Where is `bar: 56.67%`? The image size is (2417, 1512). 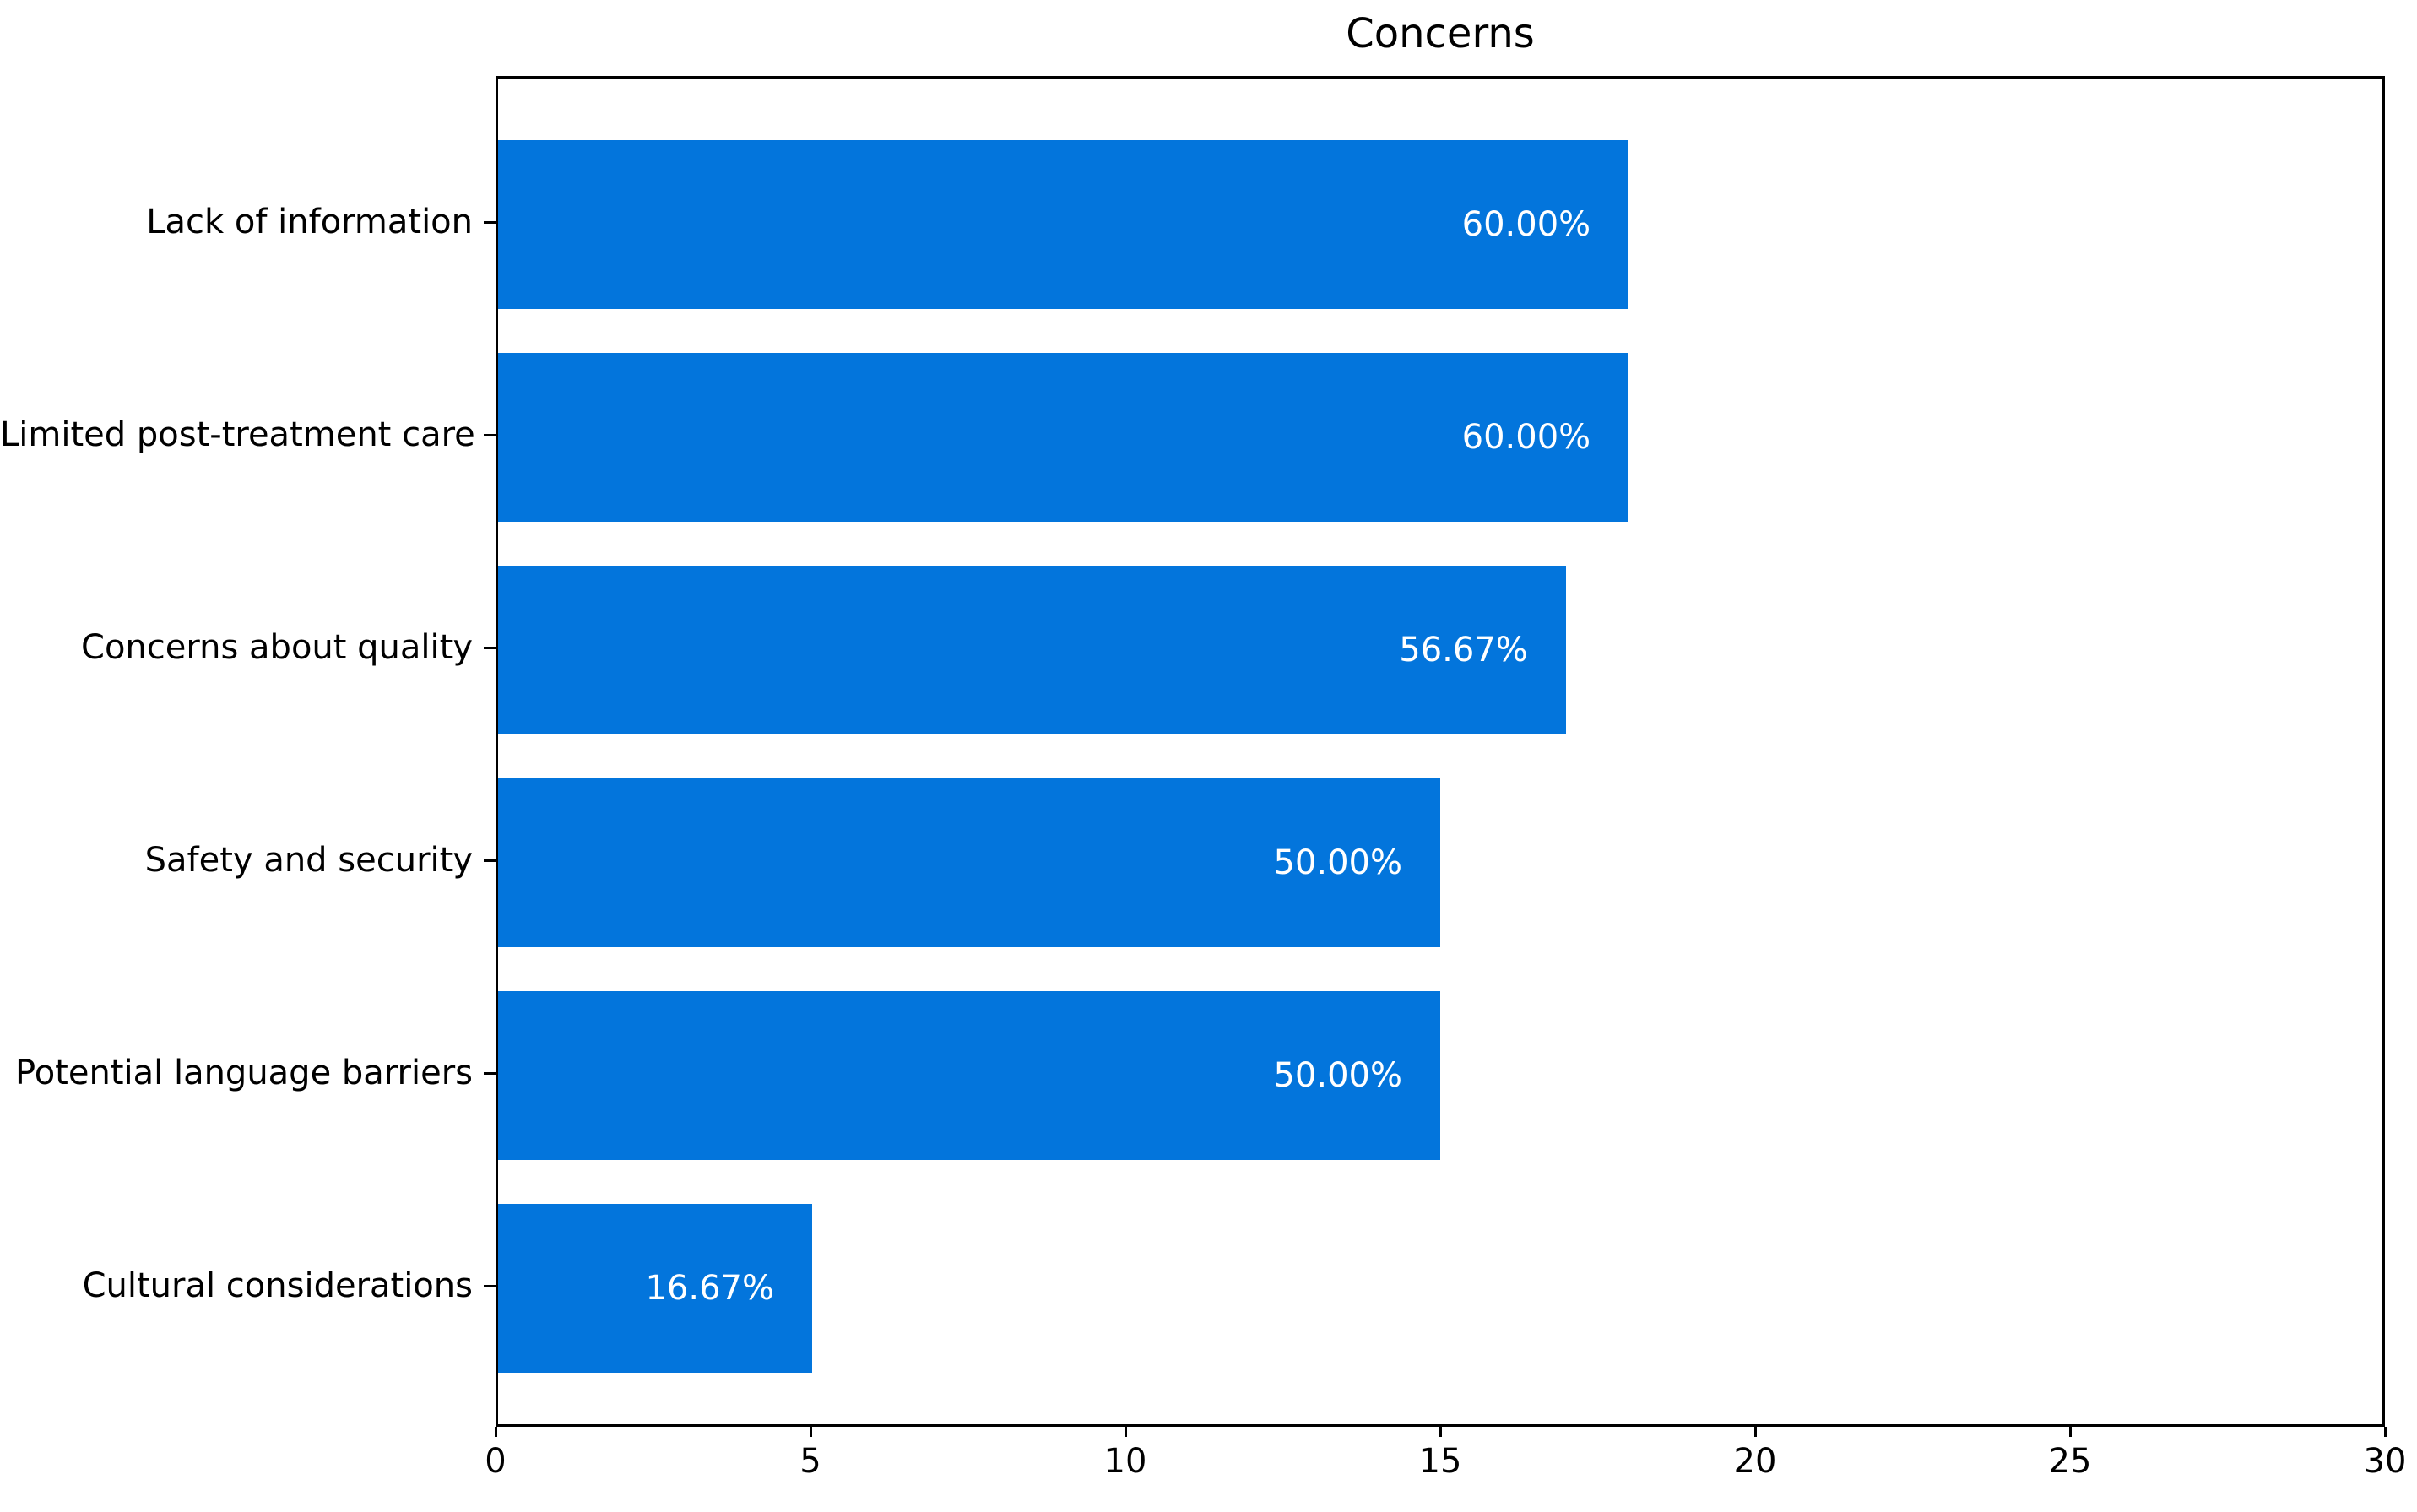
bar: 56.67% is located at coordinates (1032, 650).